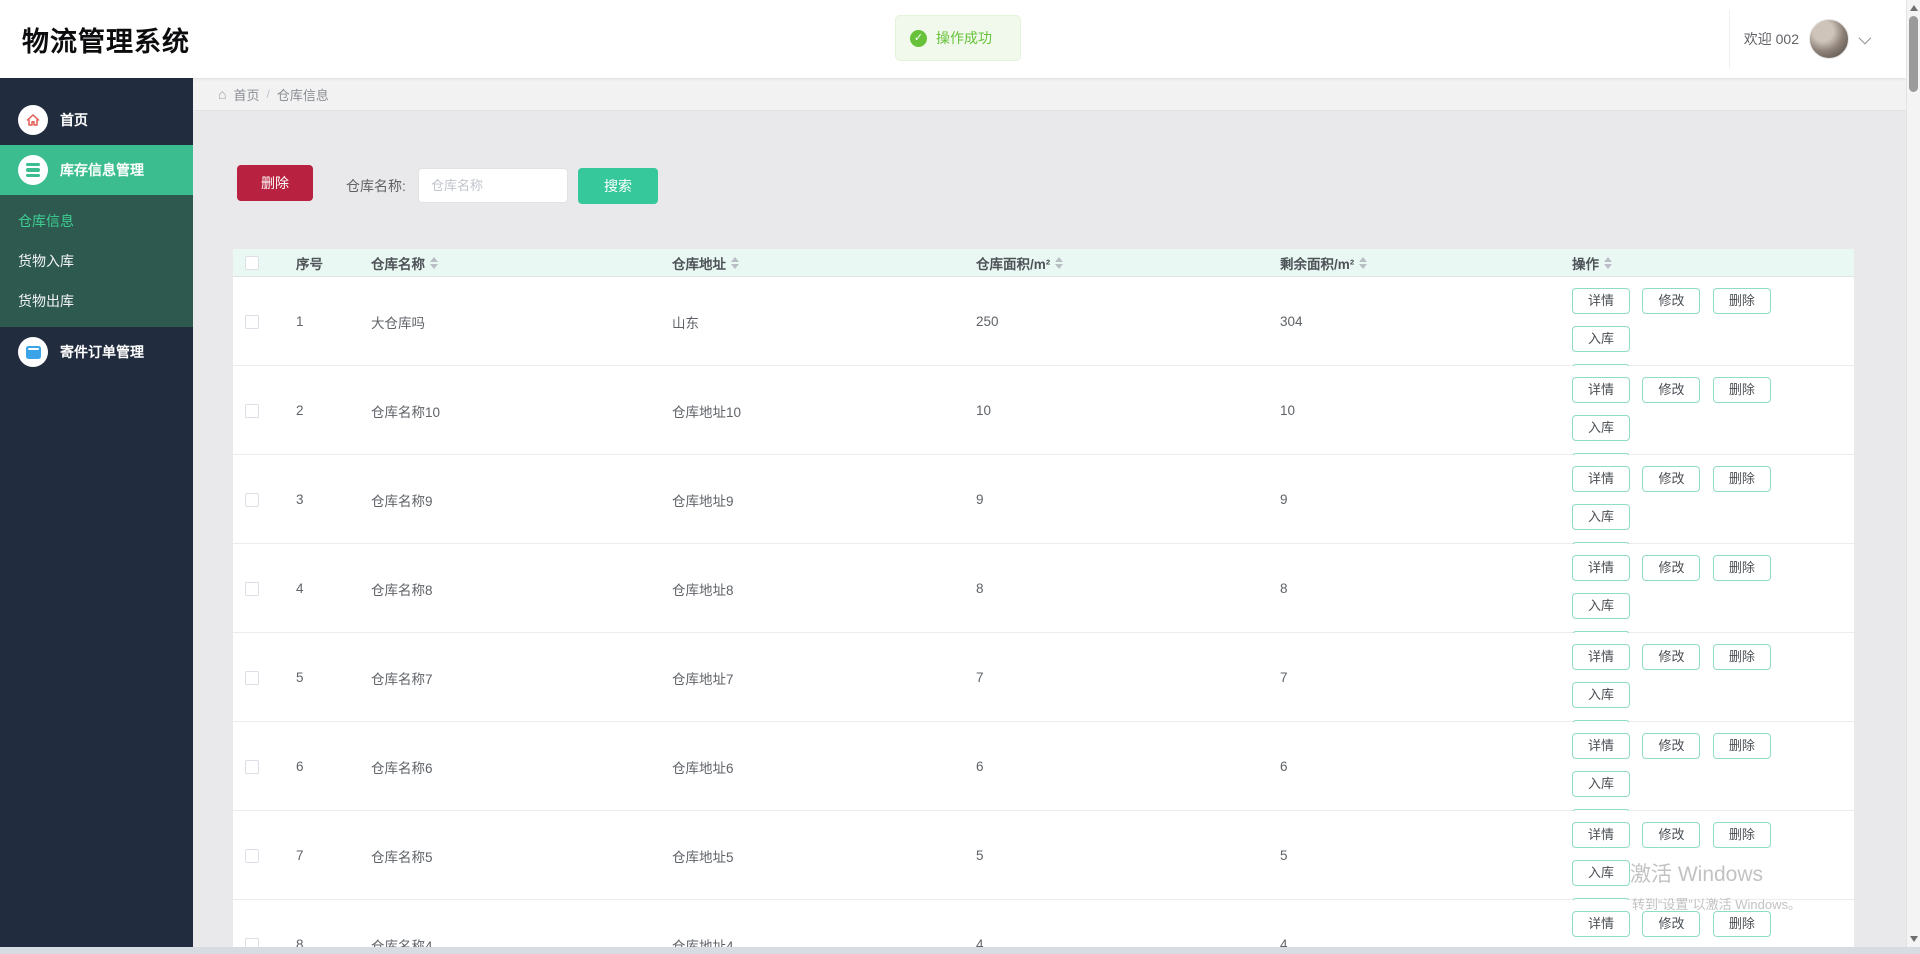 The image size is (1920, 954). I want to click on sidebar-item-shipping-orders: 寄件订单管理, so click(96, 352).